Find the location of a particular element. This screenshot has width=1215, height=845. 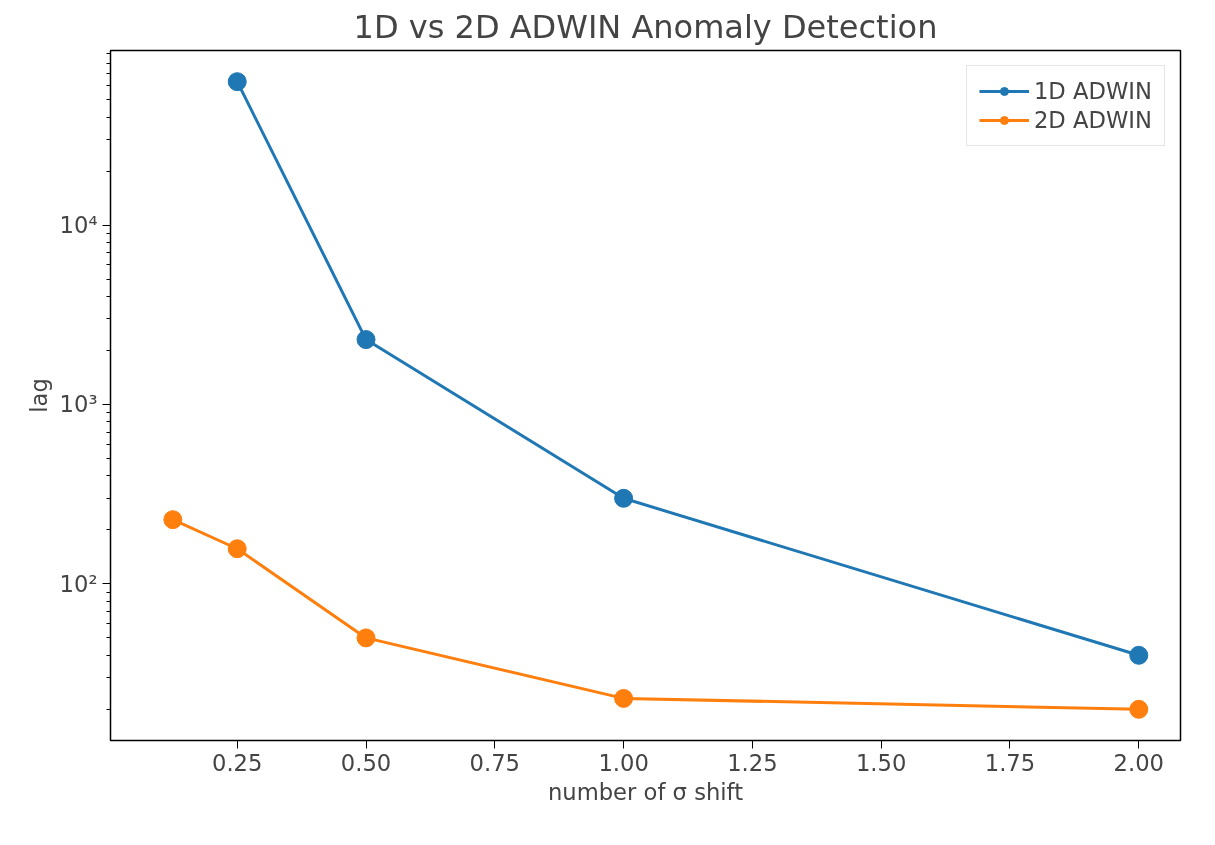

legend-label: 2D ADWIN is located at coordinates (1092, 120).